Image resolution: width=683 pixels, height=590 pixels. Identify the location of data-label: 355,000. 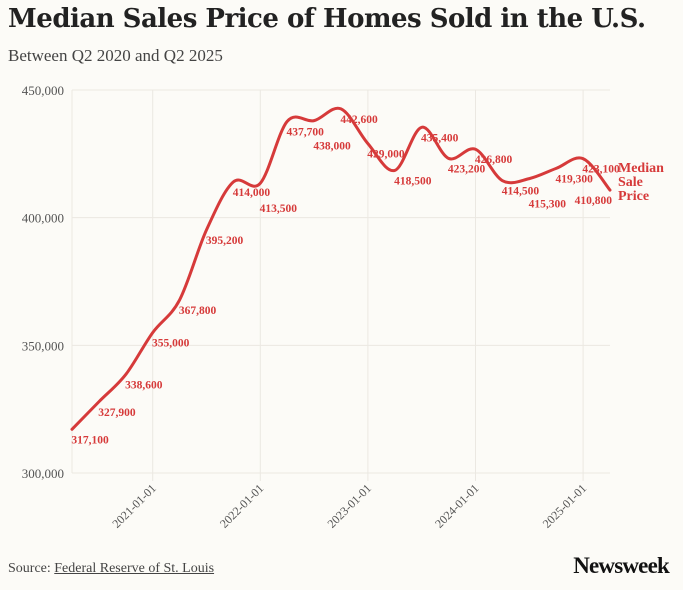
(171, 344).